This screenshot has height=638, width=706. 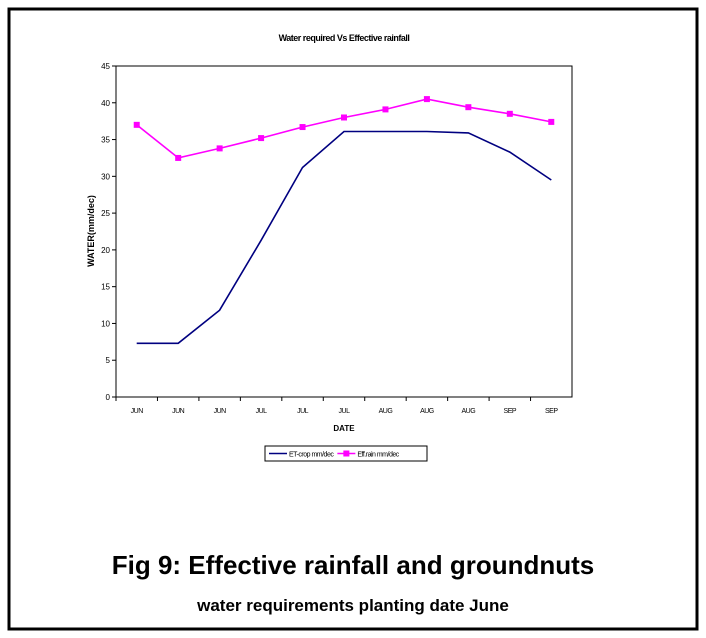 I want to click on y-axis-label: WATER(mm/dec), so click(x=91, y=231).